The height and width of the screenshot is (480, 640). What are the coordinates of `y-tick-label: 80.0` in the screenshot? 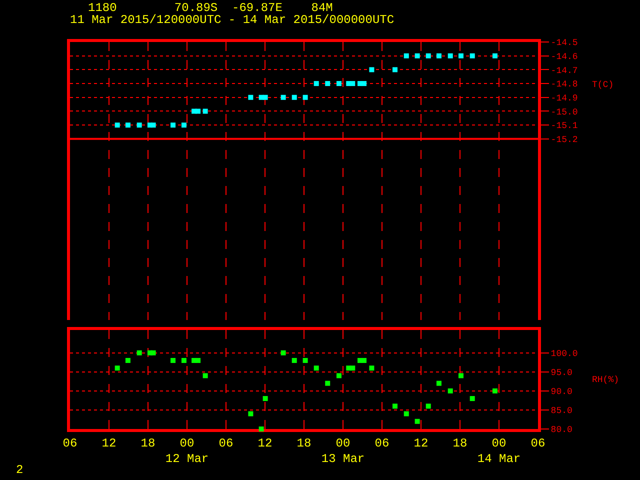 It's located at (561, 430).